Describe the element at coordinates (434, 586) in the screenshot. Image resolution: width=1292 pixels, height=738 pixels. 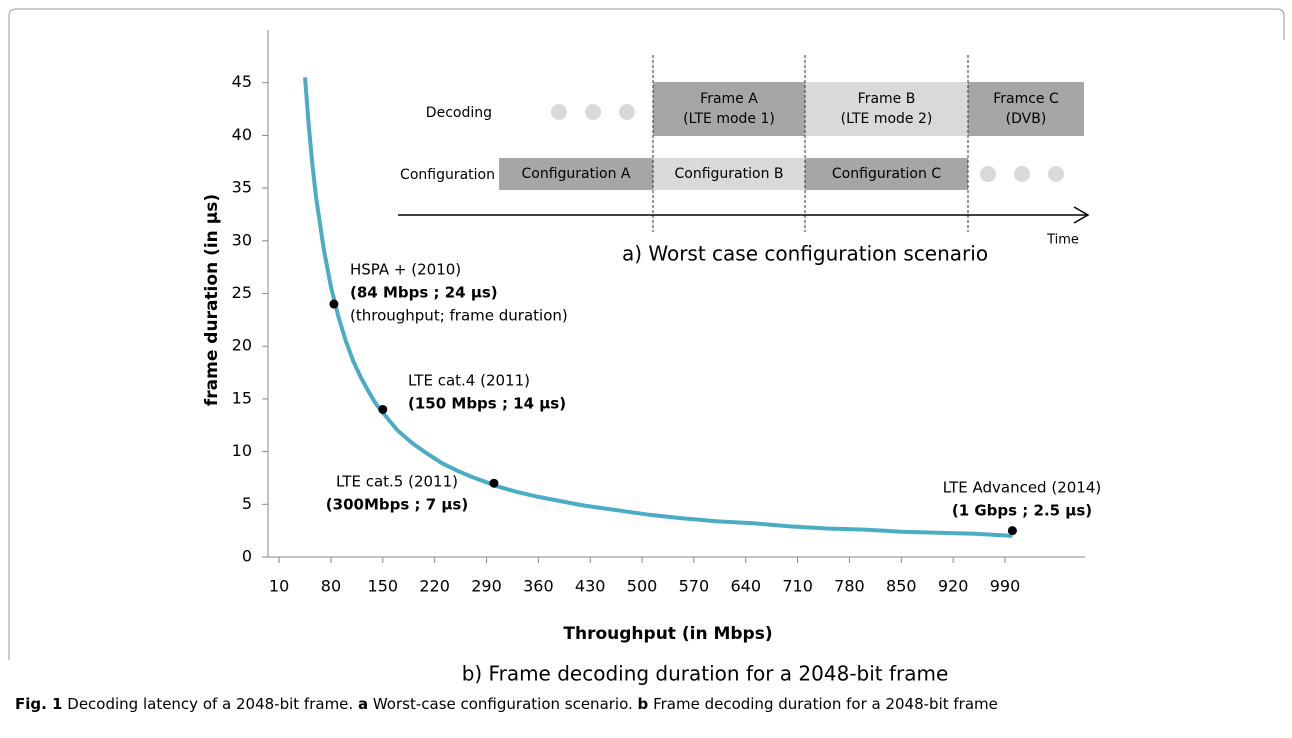
I see `x-tick-label: 220` at that location.